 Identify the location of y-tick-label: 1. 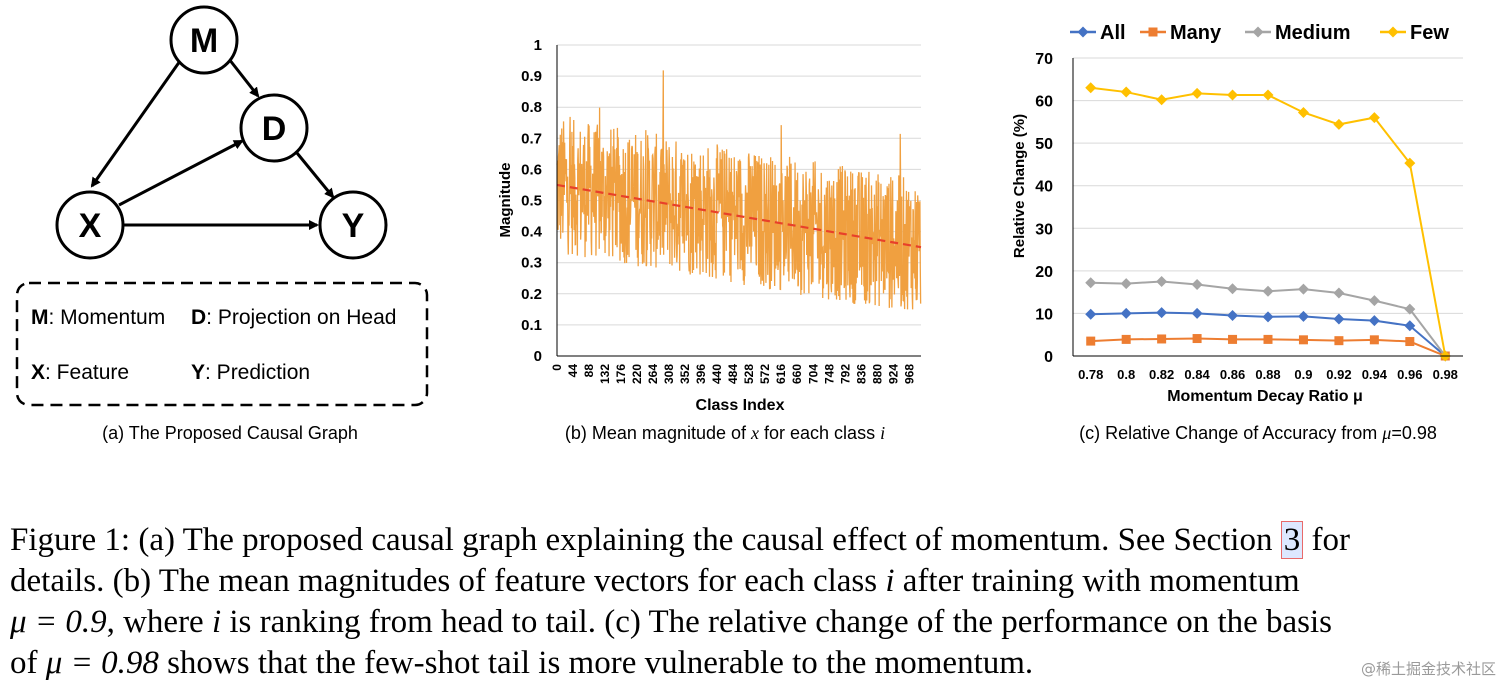
(538, 45).